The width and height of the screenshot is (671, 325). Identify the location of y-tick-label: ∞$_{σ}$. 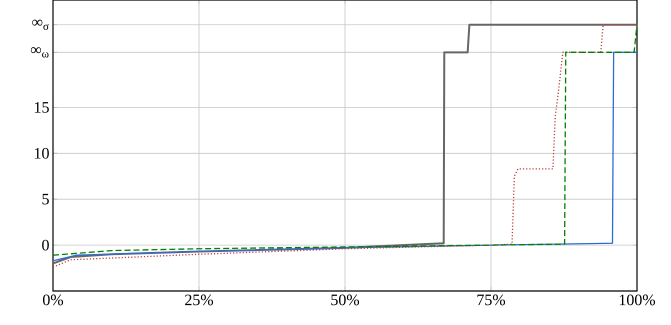
(40, 25).